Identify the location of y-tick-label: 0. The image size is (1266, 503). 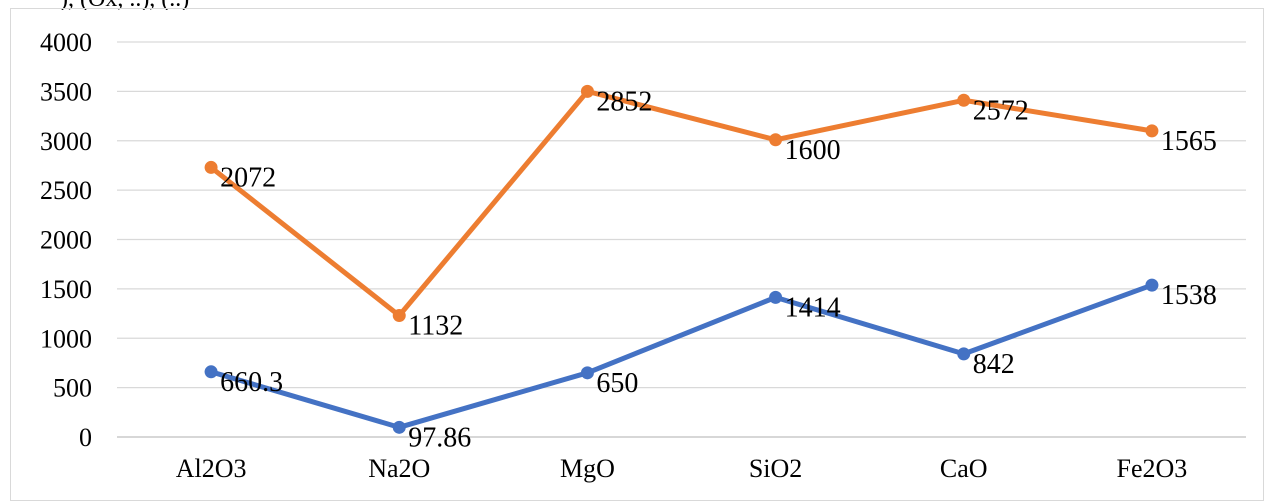
(85, 437).